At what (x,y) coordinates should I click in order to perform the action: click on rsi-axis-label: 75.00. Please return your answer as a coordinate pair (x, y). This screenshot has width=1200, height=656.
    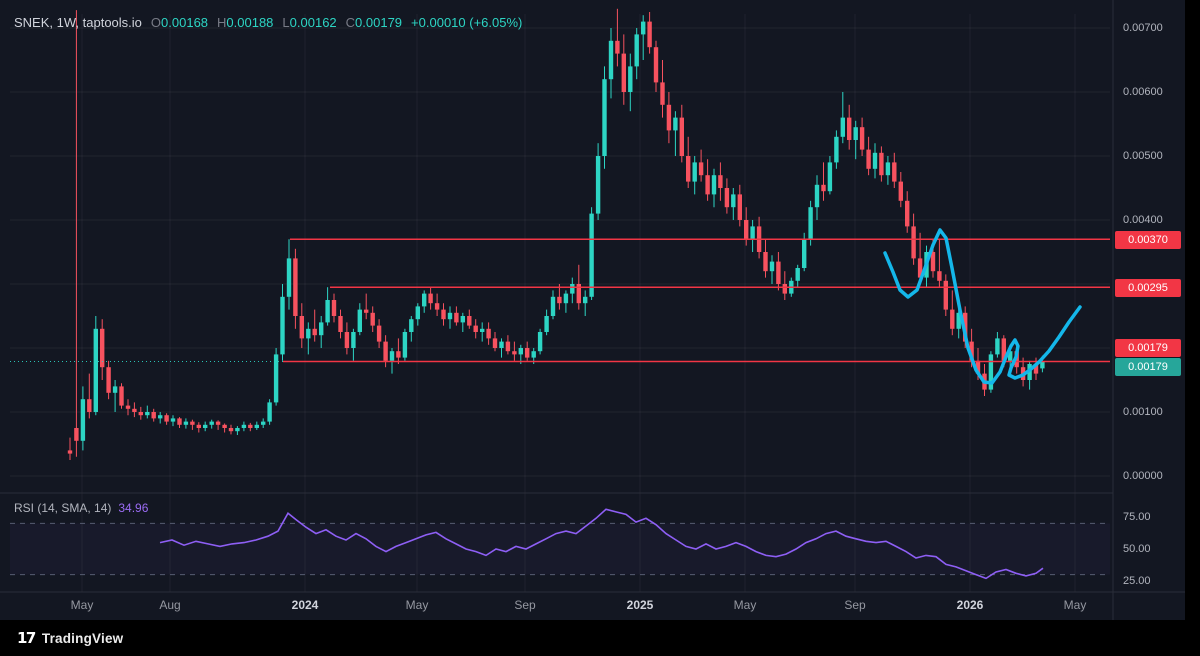
    Looking at the image, I should click on (1137, 517).